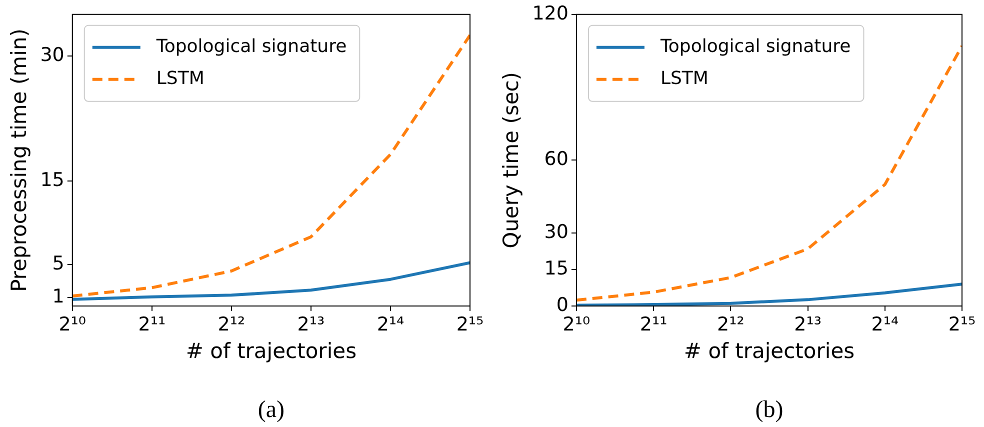  I want to click on y-axis-title: Preprocessing time (min), so click(19, 160).